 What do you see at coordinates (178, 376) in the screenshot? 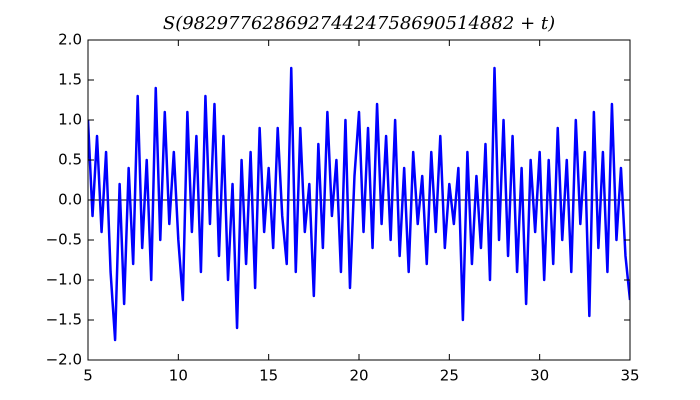
I see `x-tick-label: 10` at bounding box center [178, 376].